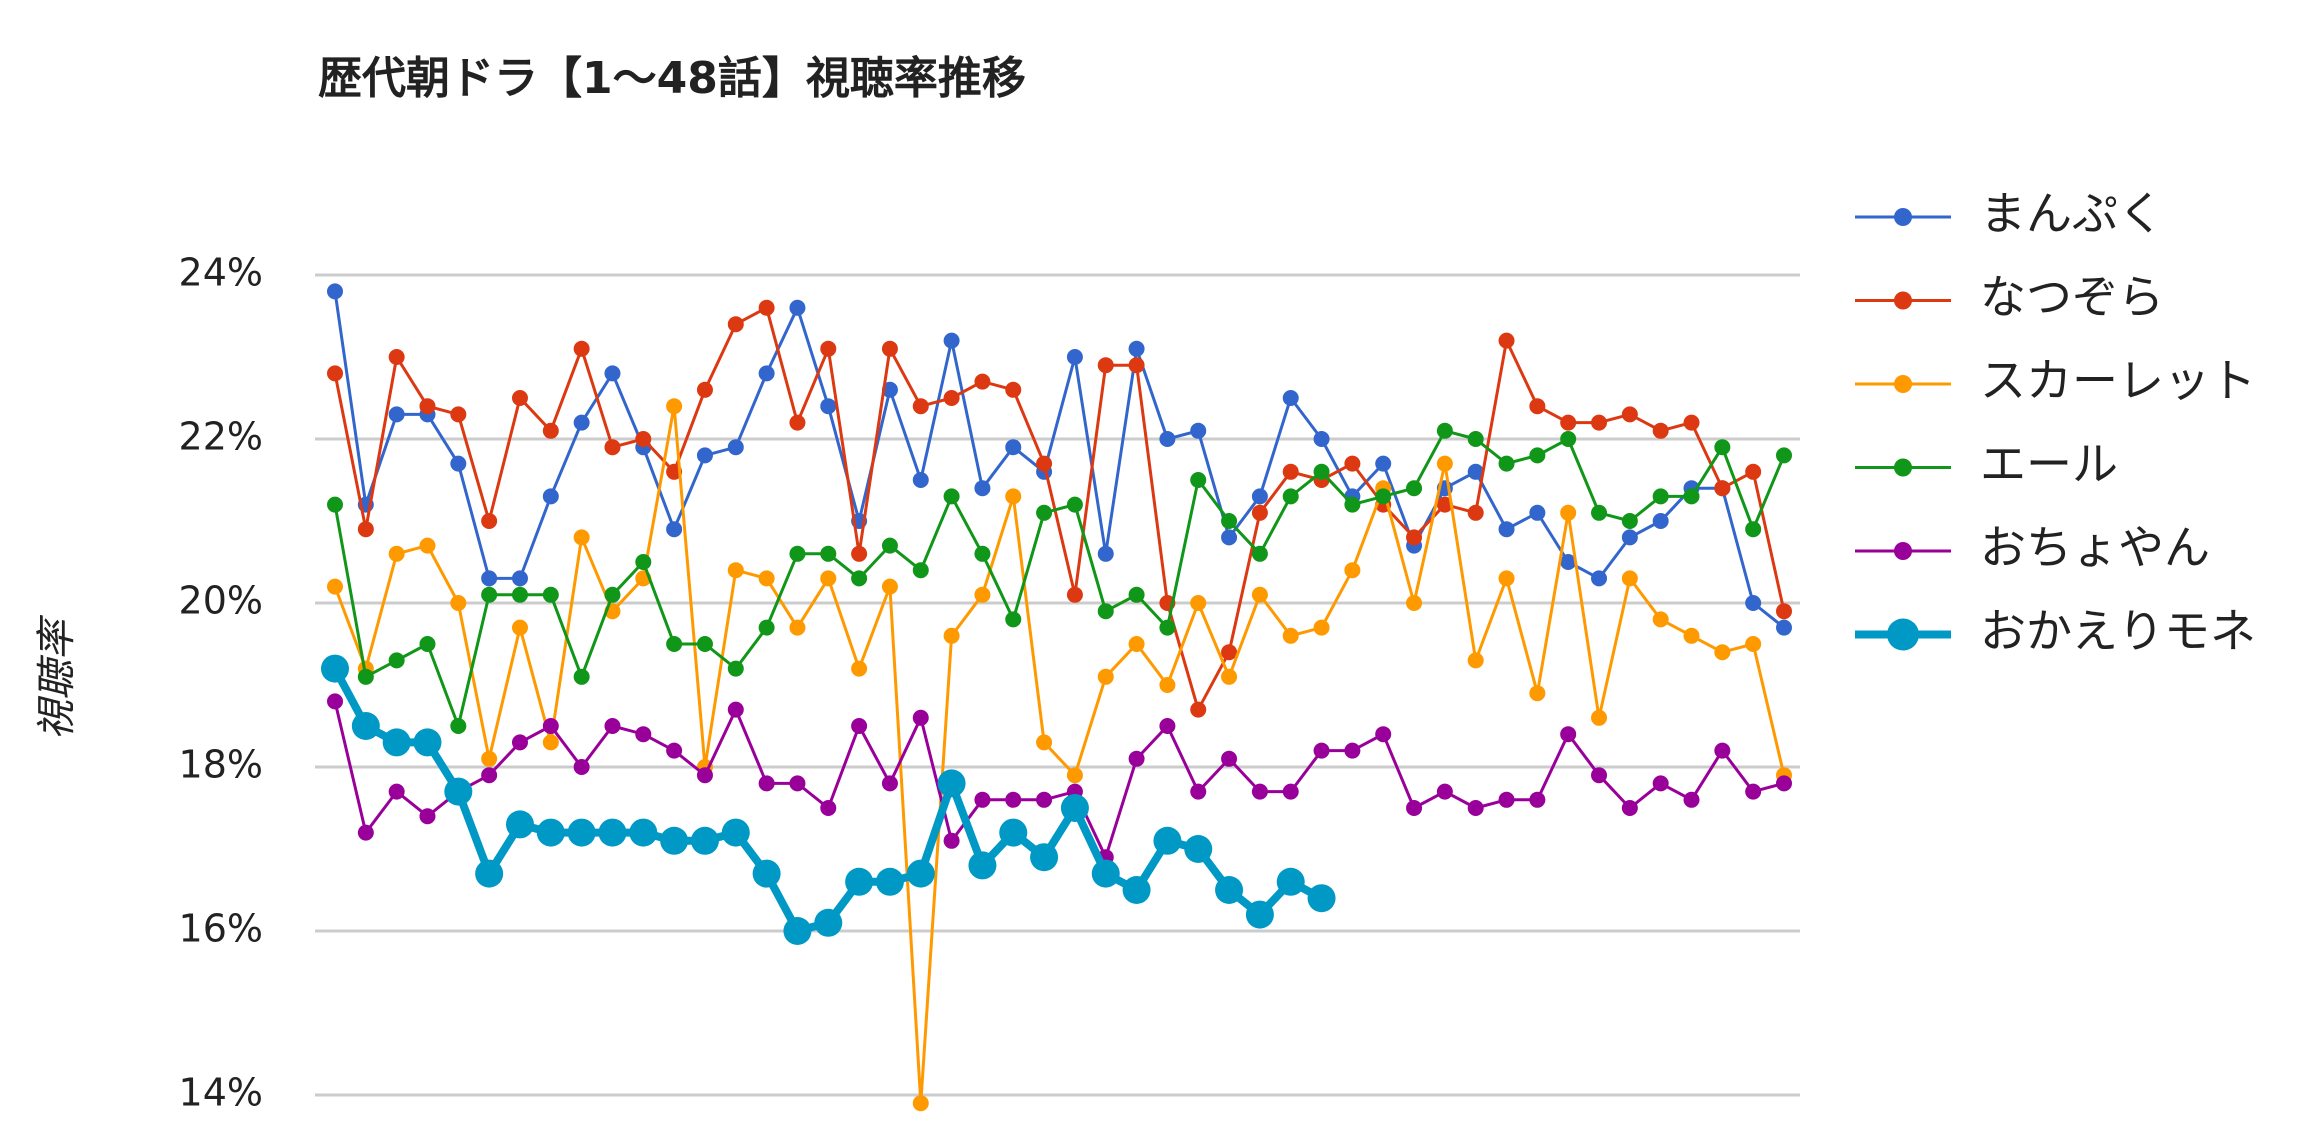 Image resolution: width=2318 pixels, height=1141 pixels. What do you see at coordinates (221, 929) in the screenshot?
I see `y-tick-label: 16%` at bounding box center [221, 929].